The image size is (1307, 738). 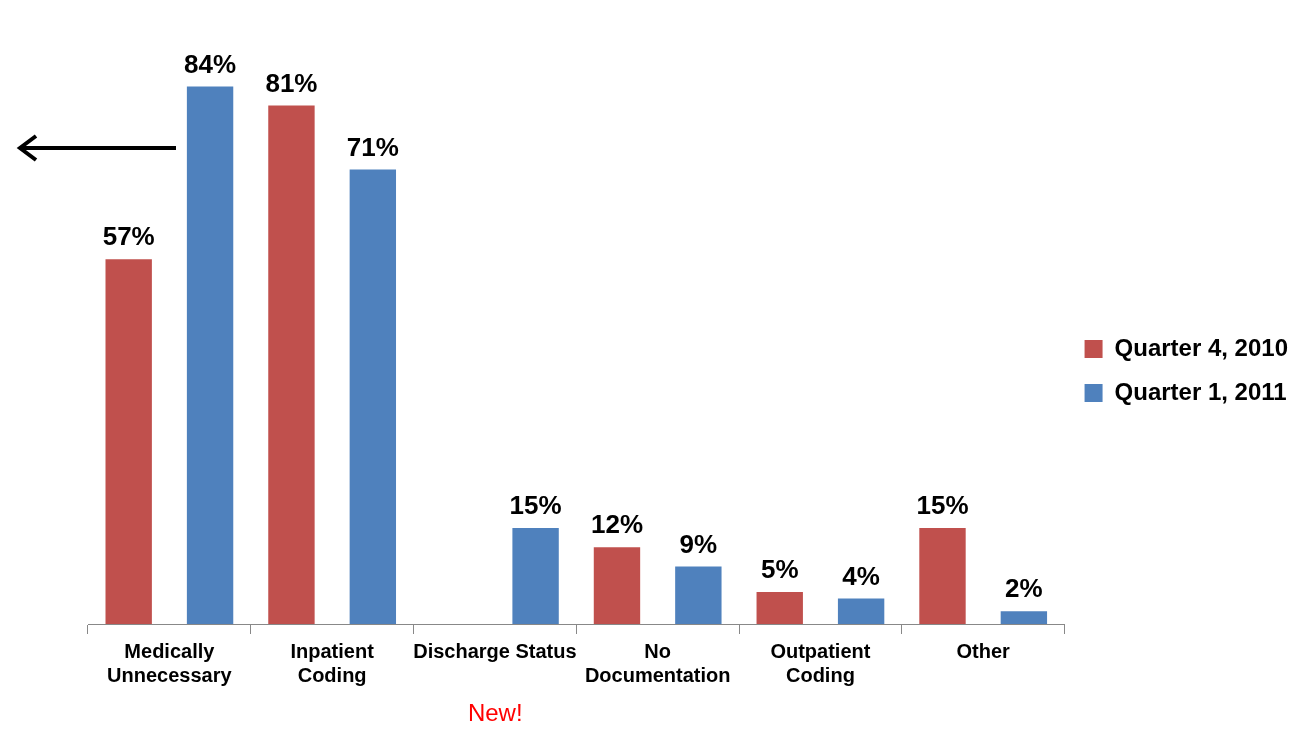 What do you see at coordinates (657, 662) in the screenshot?
I see `x-tick-label: No Documentation` at bounding box center [657, 662].